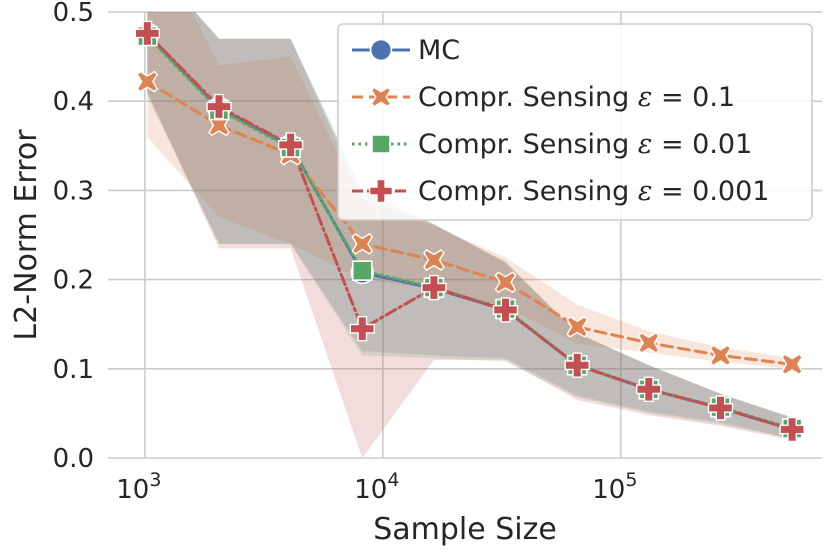  I want to click on legend-label-1: Compr. Sensing ε = 0.1, so click(576, 97).